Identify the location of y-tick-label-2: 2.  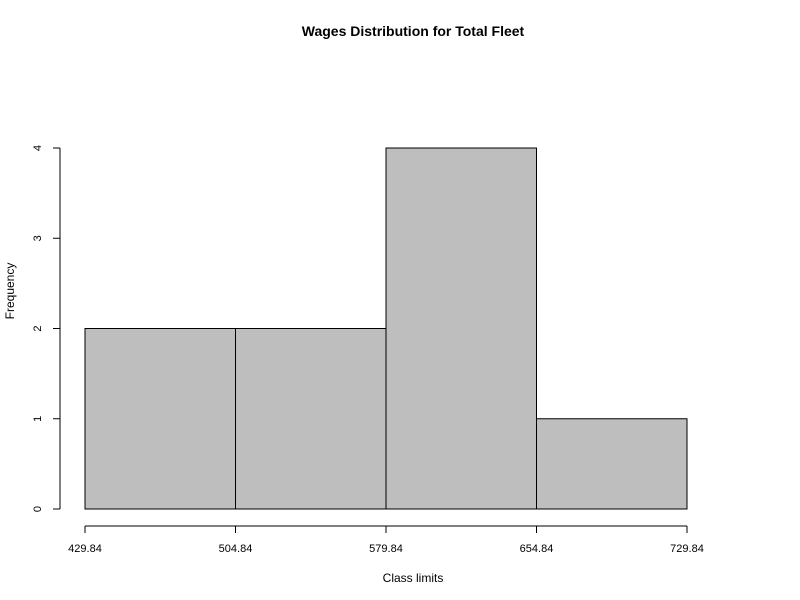
(38, 328).